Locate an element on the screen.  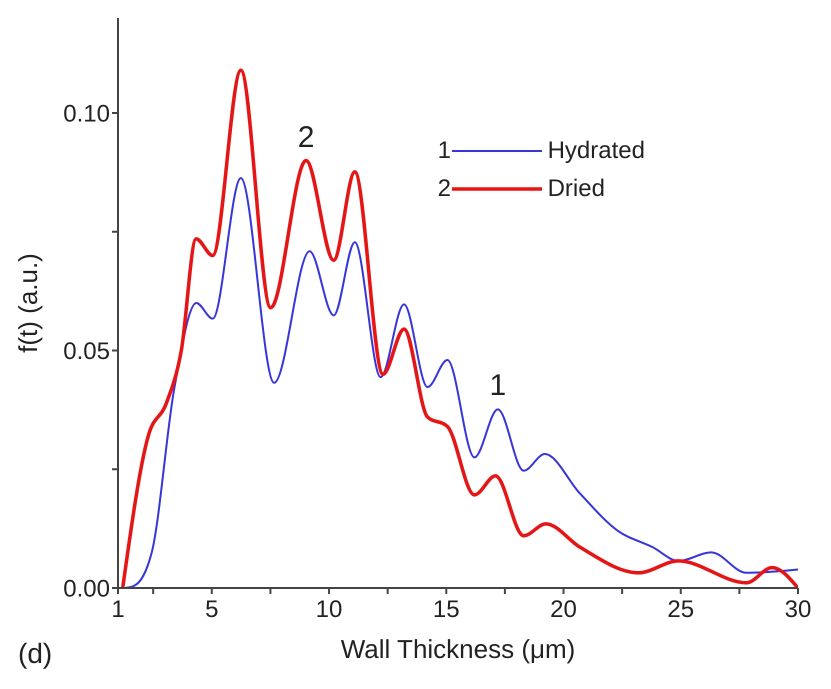
x-tick-label: 1 is located at coordinates (118, 610).